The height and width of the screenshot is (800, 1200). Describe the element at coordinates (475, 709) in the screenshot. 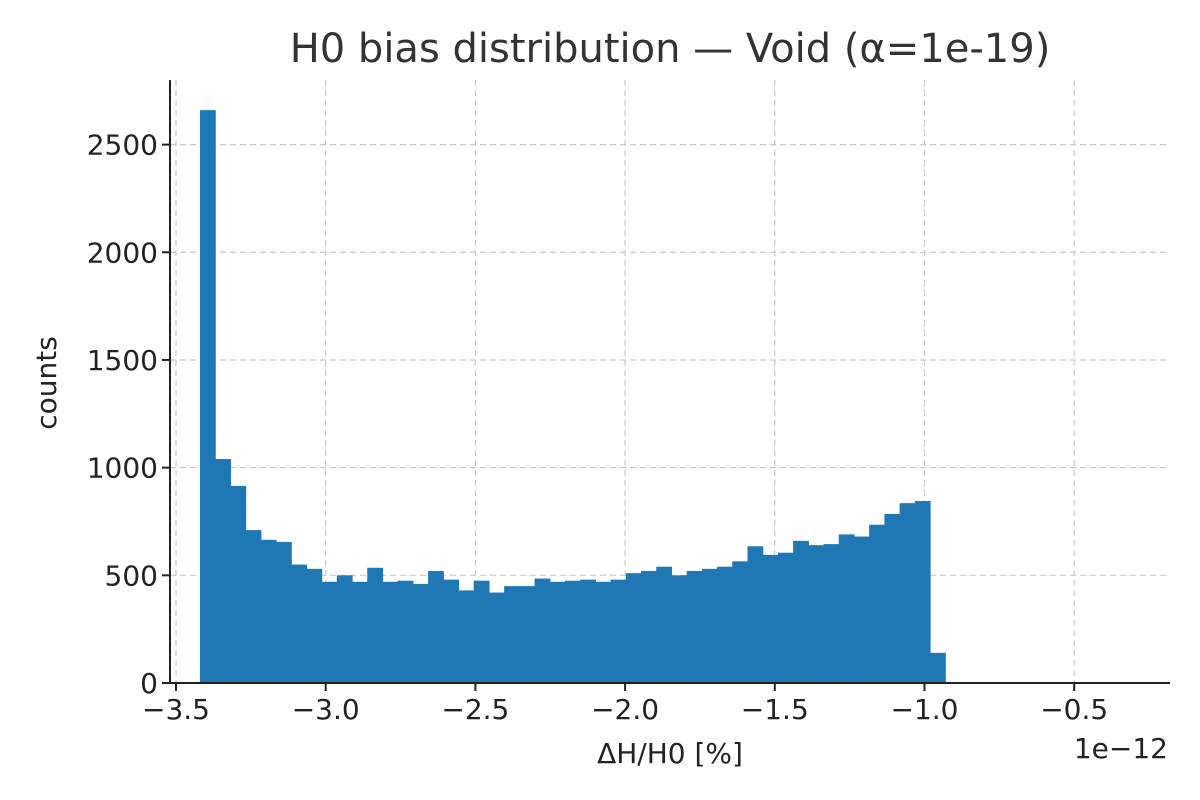

I see `x-tick-label: −2.5` at that location.